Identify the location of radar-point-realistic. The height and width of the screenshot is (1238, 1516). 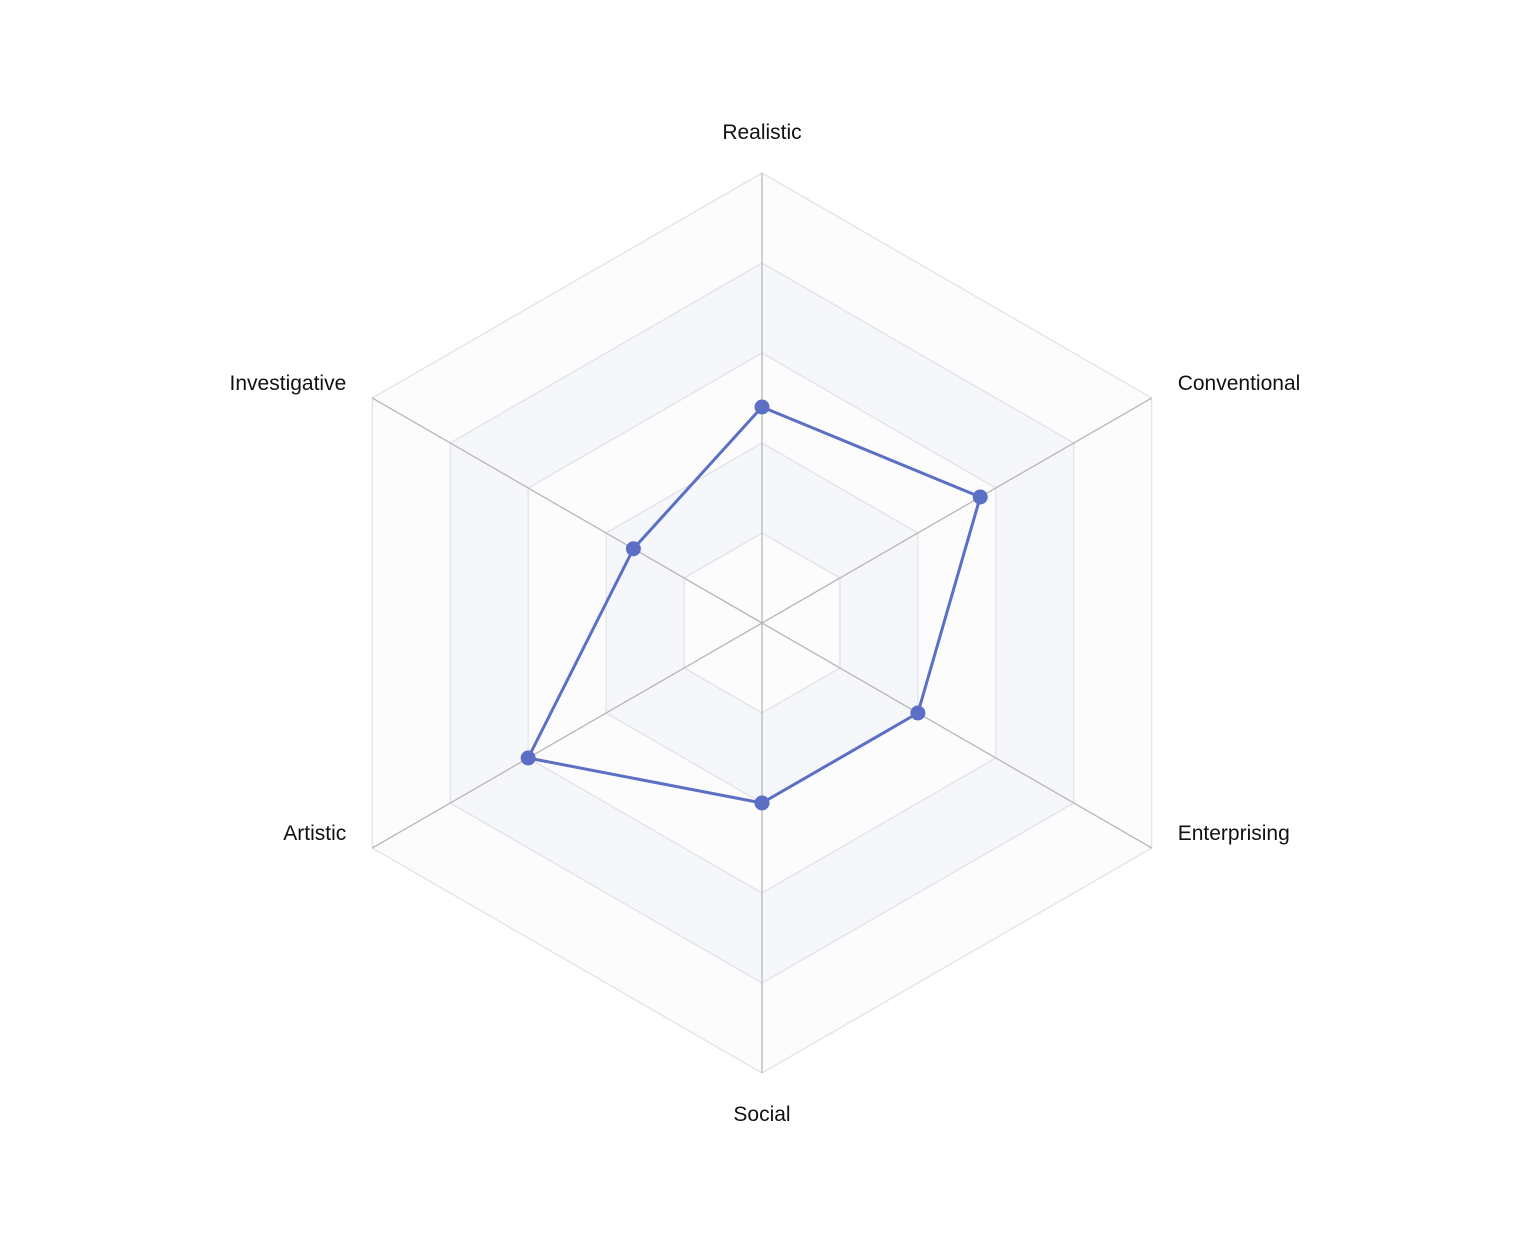
(762, 407).